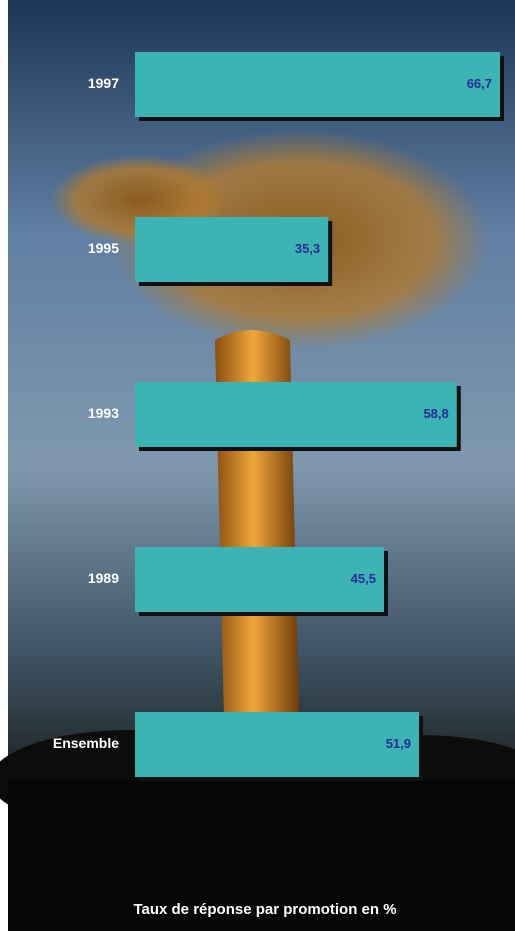 The image size is (515, 931). Describe the element at coordinates (398, 743) in the screenshot. I see `value-label: 51,9` at that location.